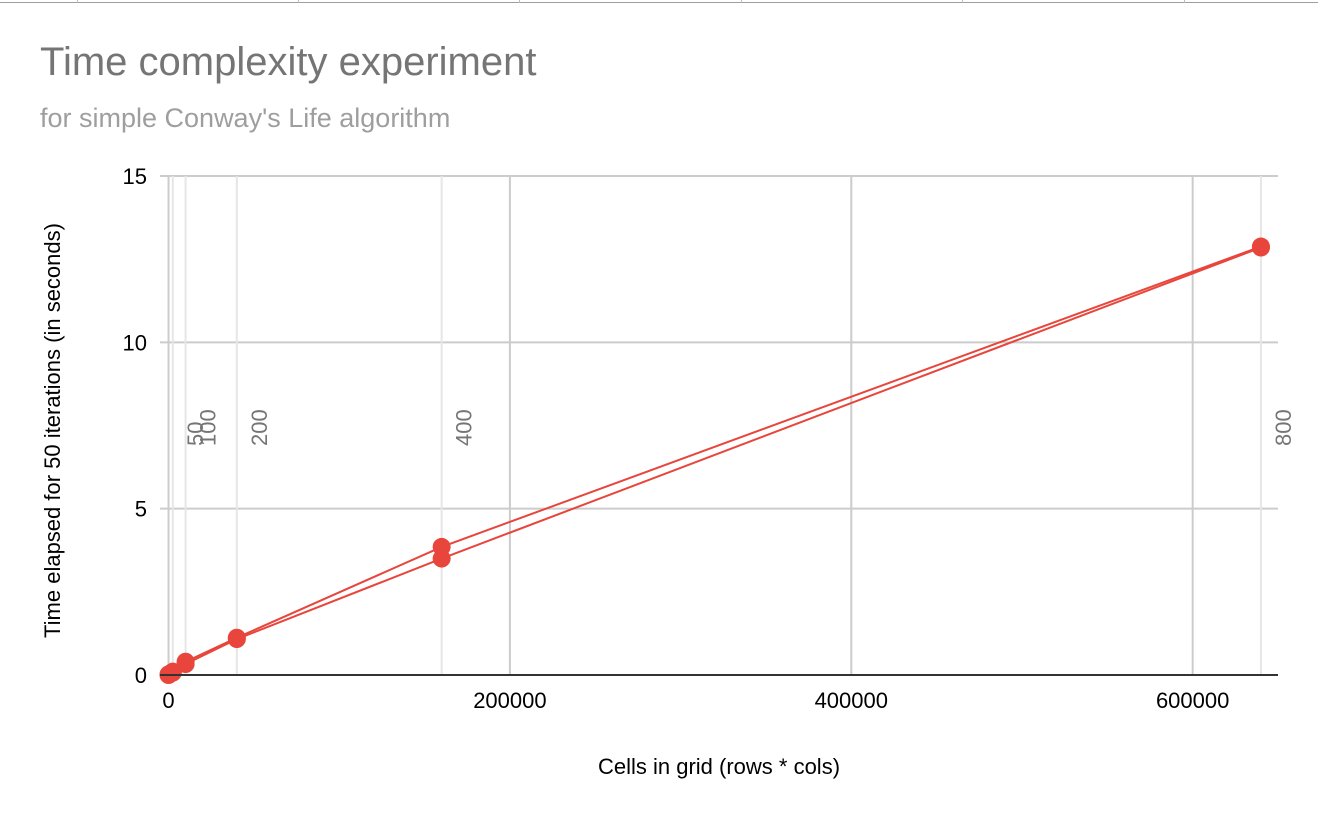 This screenshot has width=1318, height=818. I want to click on annotation-label: 800, so click(1283, 427).